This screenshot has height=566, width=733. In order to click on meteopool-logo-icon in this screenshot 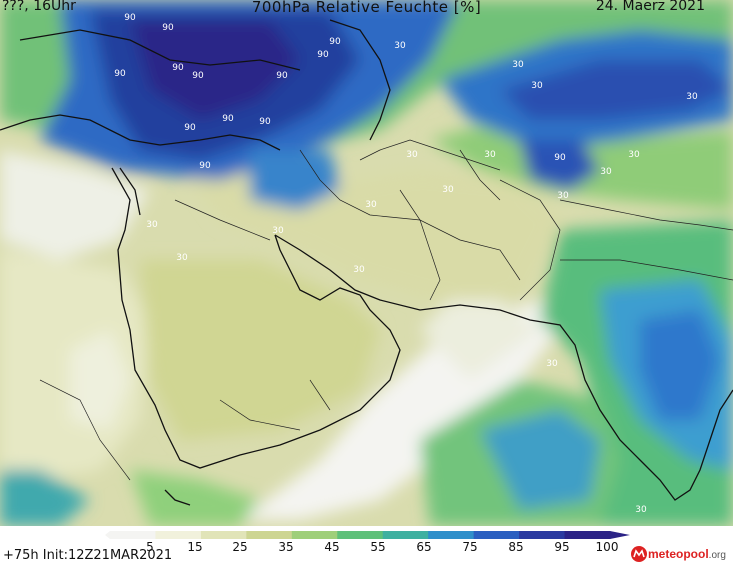, I will do `click(639, 554)`.